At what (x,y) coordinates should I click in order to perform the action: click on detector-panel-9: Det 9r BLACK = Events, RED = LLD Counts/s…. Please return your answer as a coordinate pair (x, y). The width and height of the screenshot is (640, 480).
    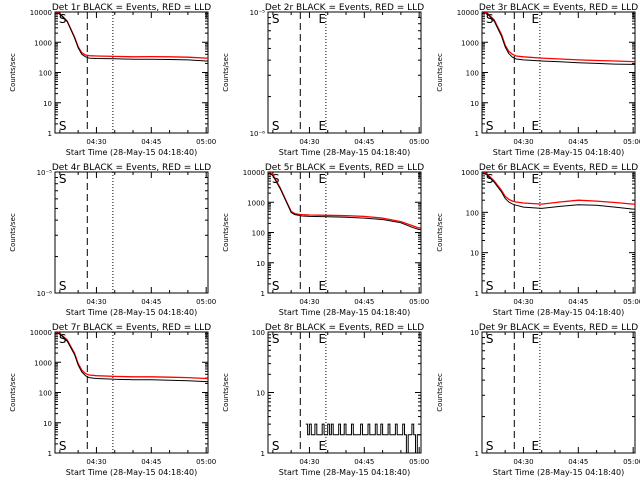
    Looking at the image, I should click on (538, 400).